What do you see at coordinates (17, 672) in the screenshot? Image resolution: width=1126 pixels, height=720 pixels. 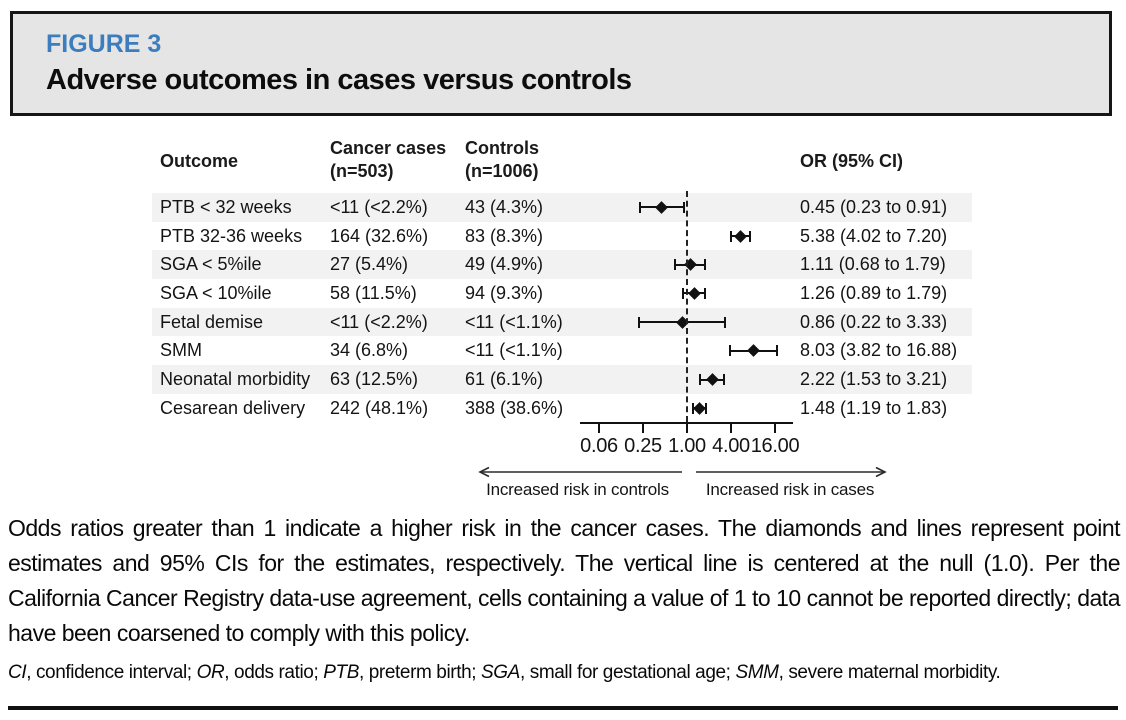 I see `abbreviation-term: CI` at bounding box center [17, 672].